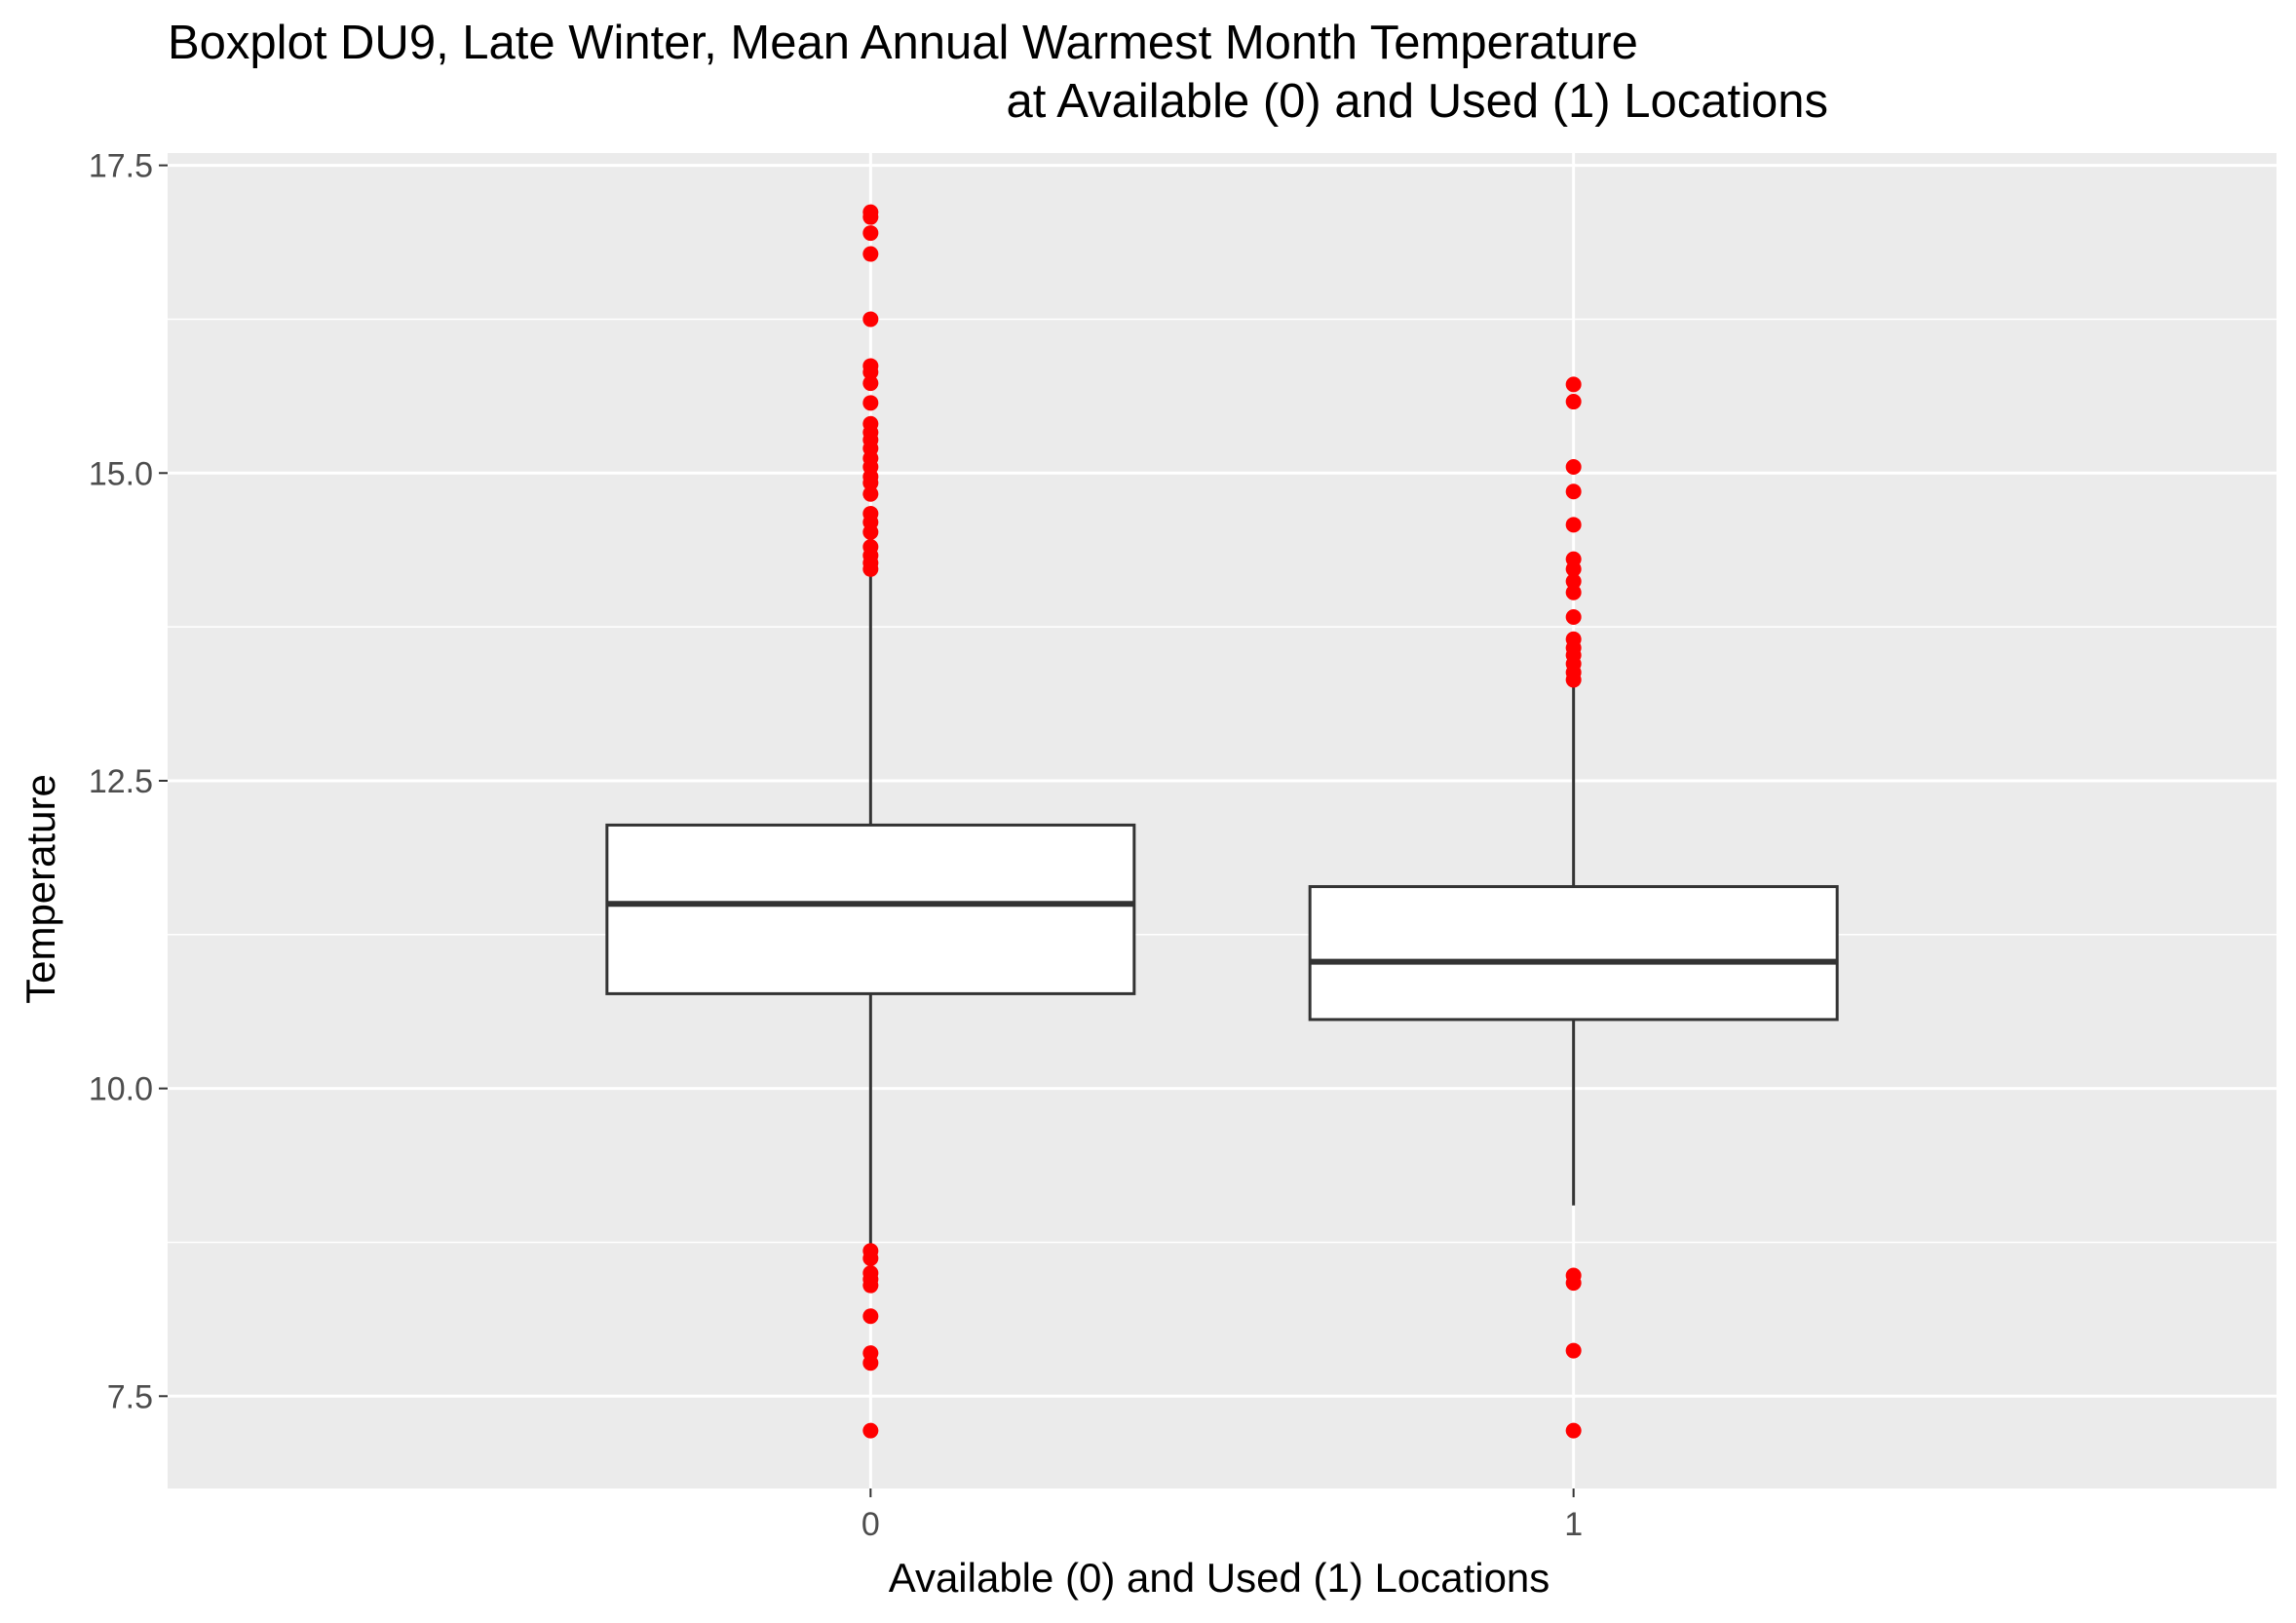  What do you see at coordinates (870, 1525) in the screenshot?
I see `x-tick-label: 0` at bounding box center [870, 1525].